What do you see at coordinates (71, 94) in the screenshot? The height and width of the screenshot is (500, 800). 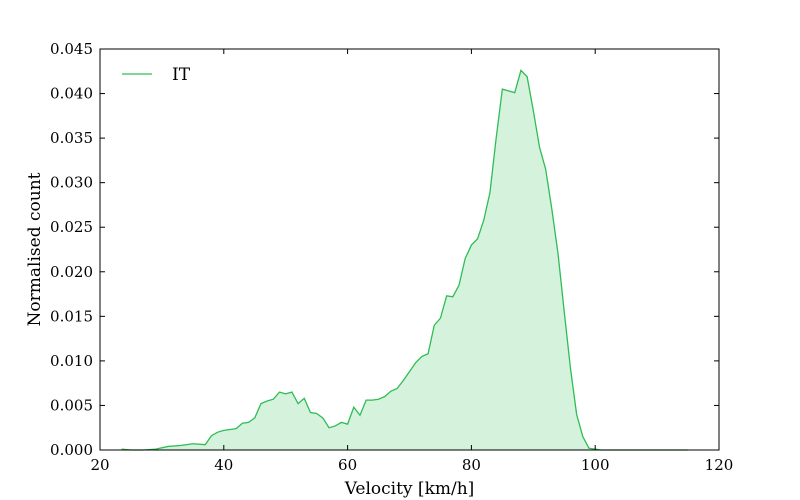 I see `y-tick-label: 0.040` at bounding box center [71, 94].